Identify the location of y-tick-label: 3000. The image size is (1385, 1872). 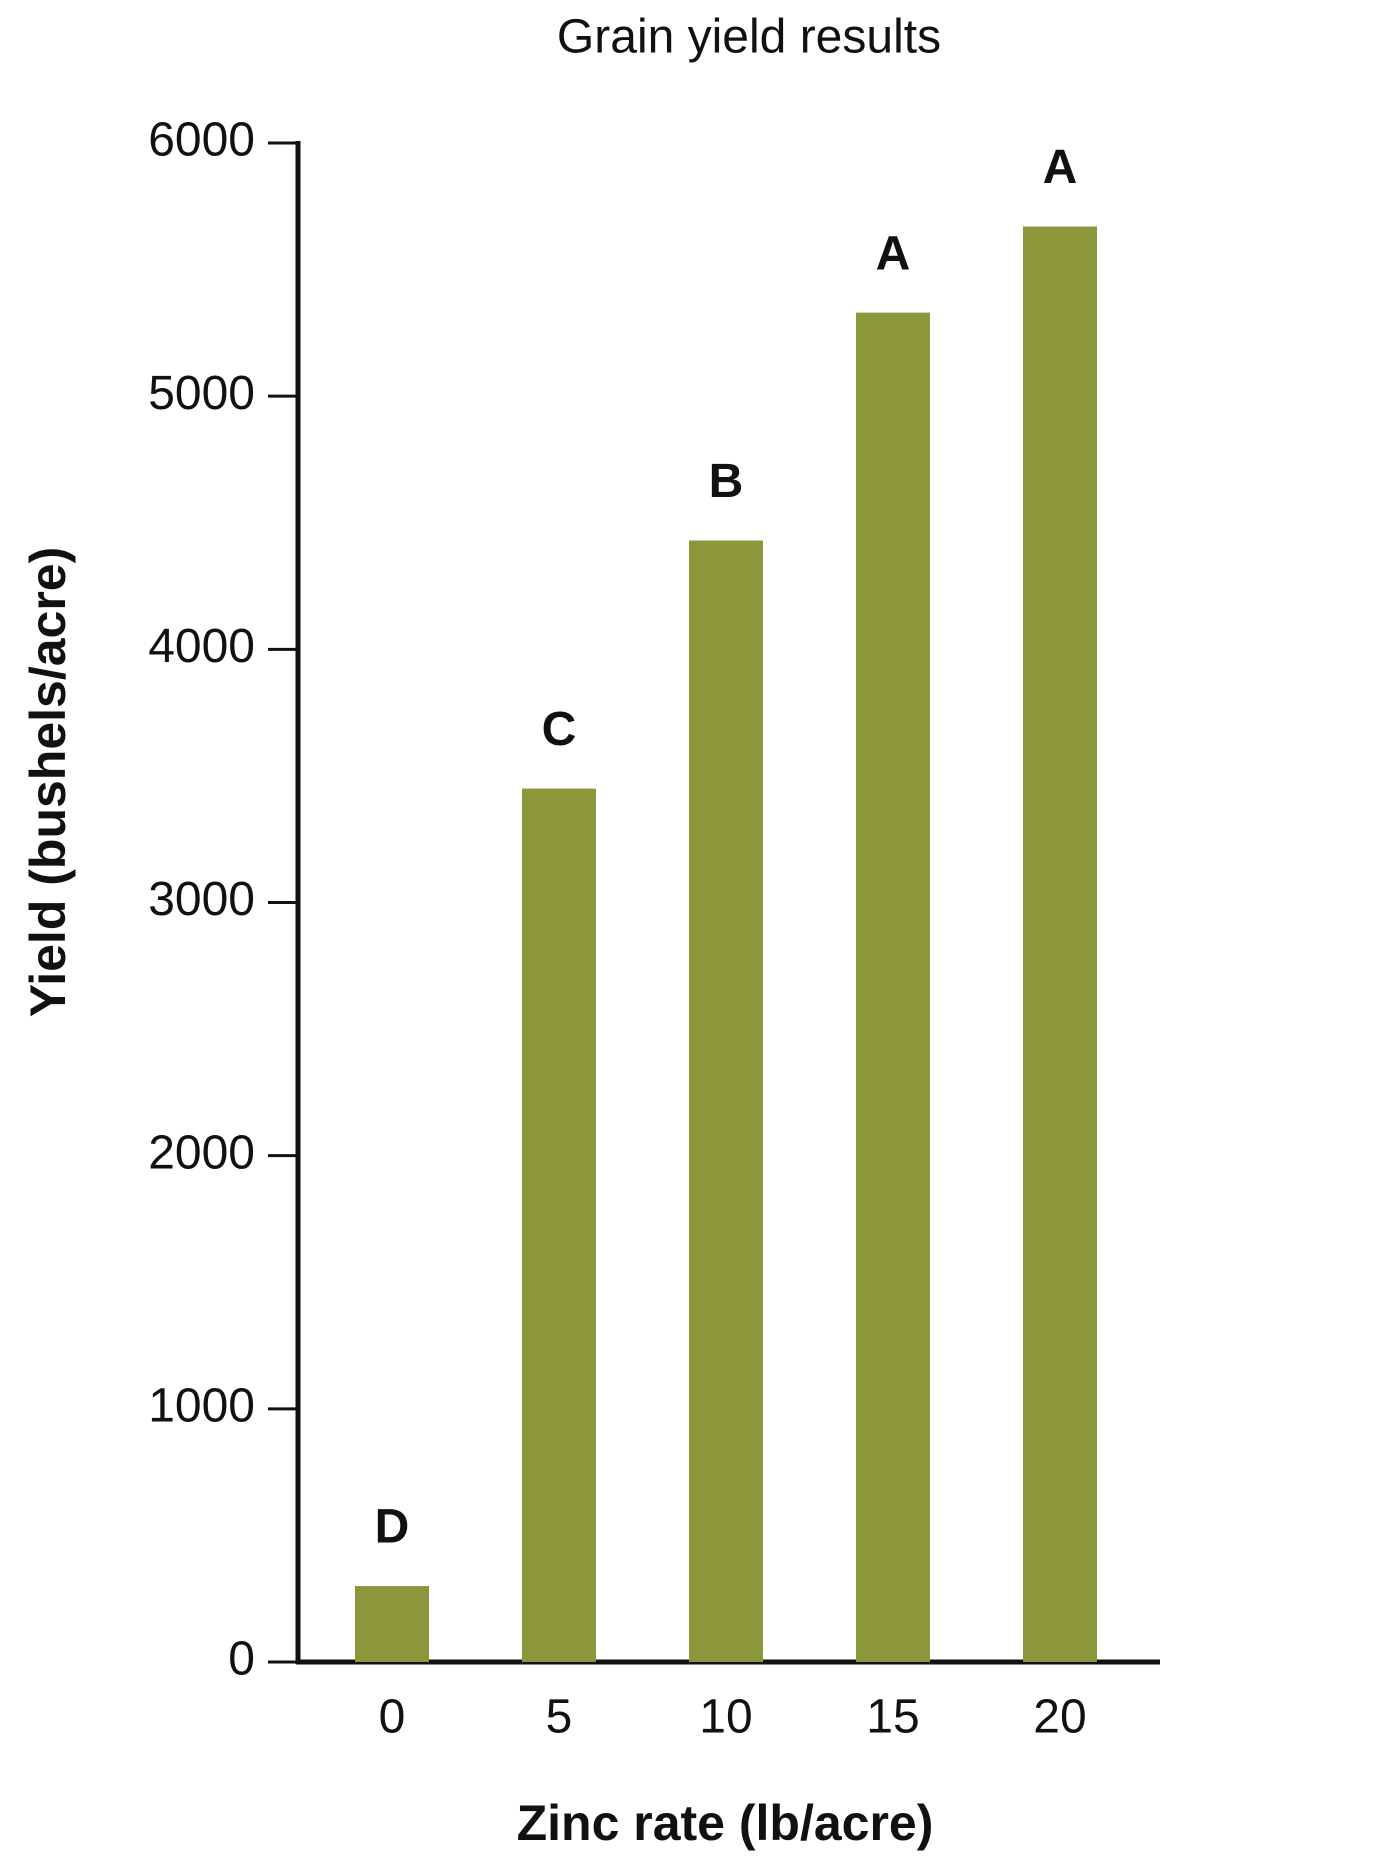
(201, 899).